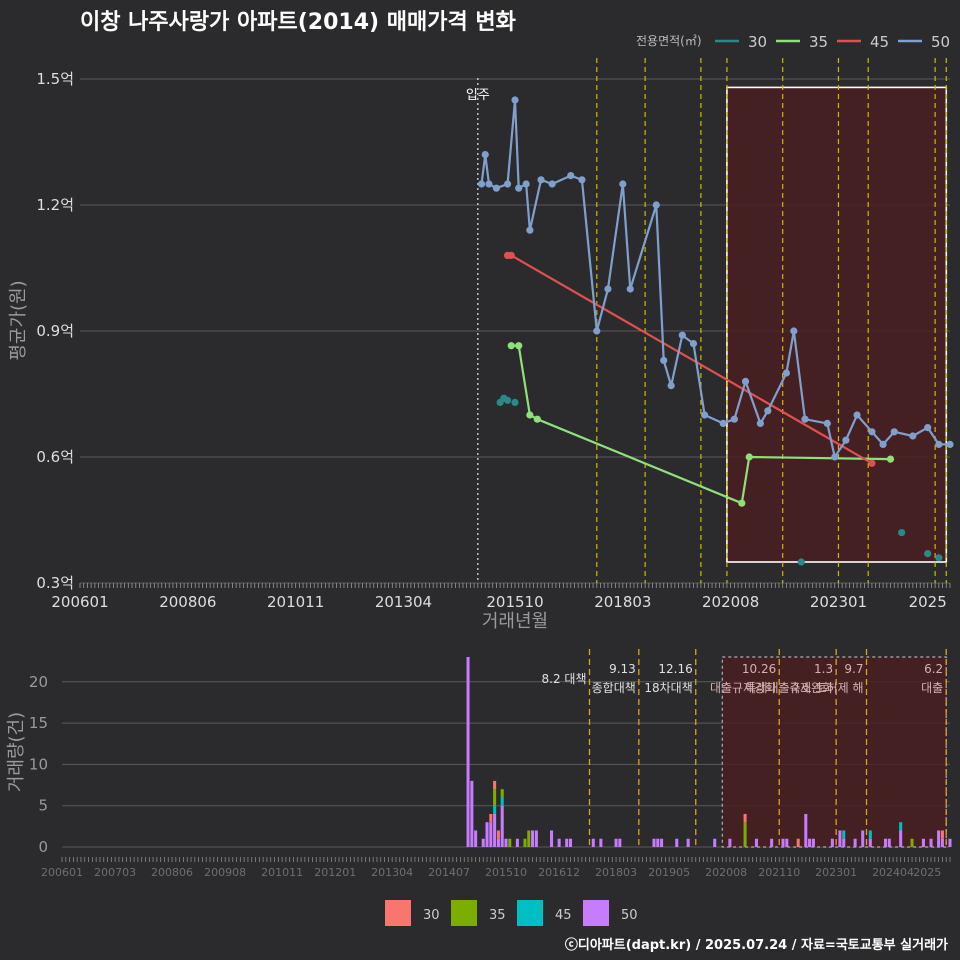 This screenshot has width=960, height=960. What do you see at coordinates (669, 41) in the screenshot?
I see `legend-title: 전용면적(㎡)` at bounding box center [669, 41].